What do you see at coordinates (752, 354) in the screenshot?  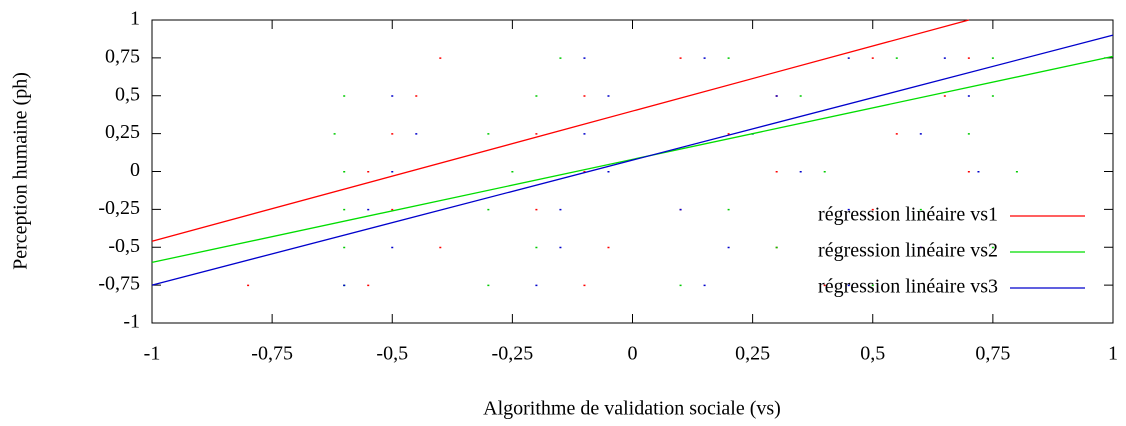 I see `x-tick-label: 0,25` at bounding box center [752, 354].